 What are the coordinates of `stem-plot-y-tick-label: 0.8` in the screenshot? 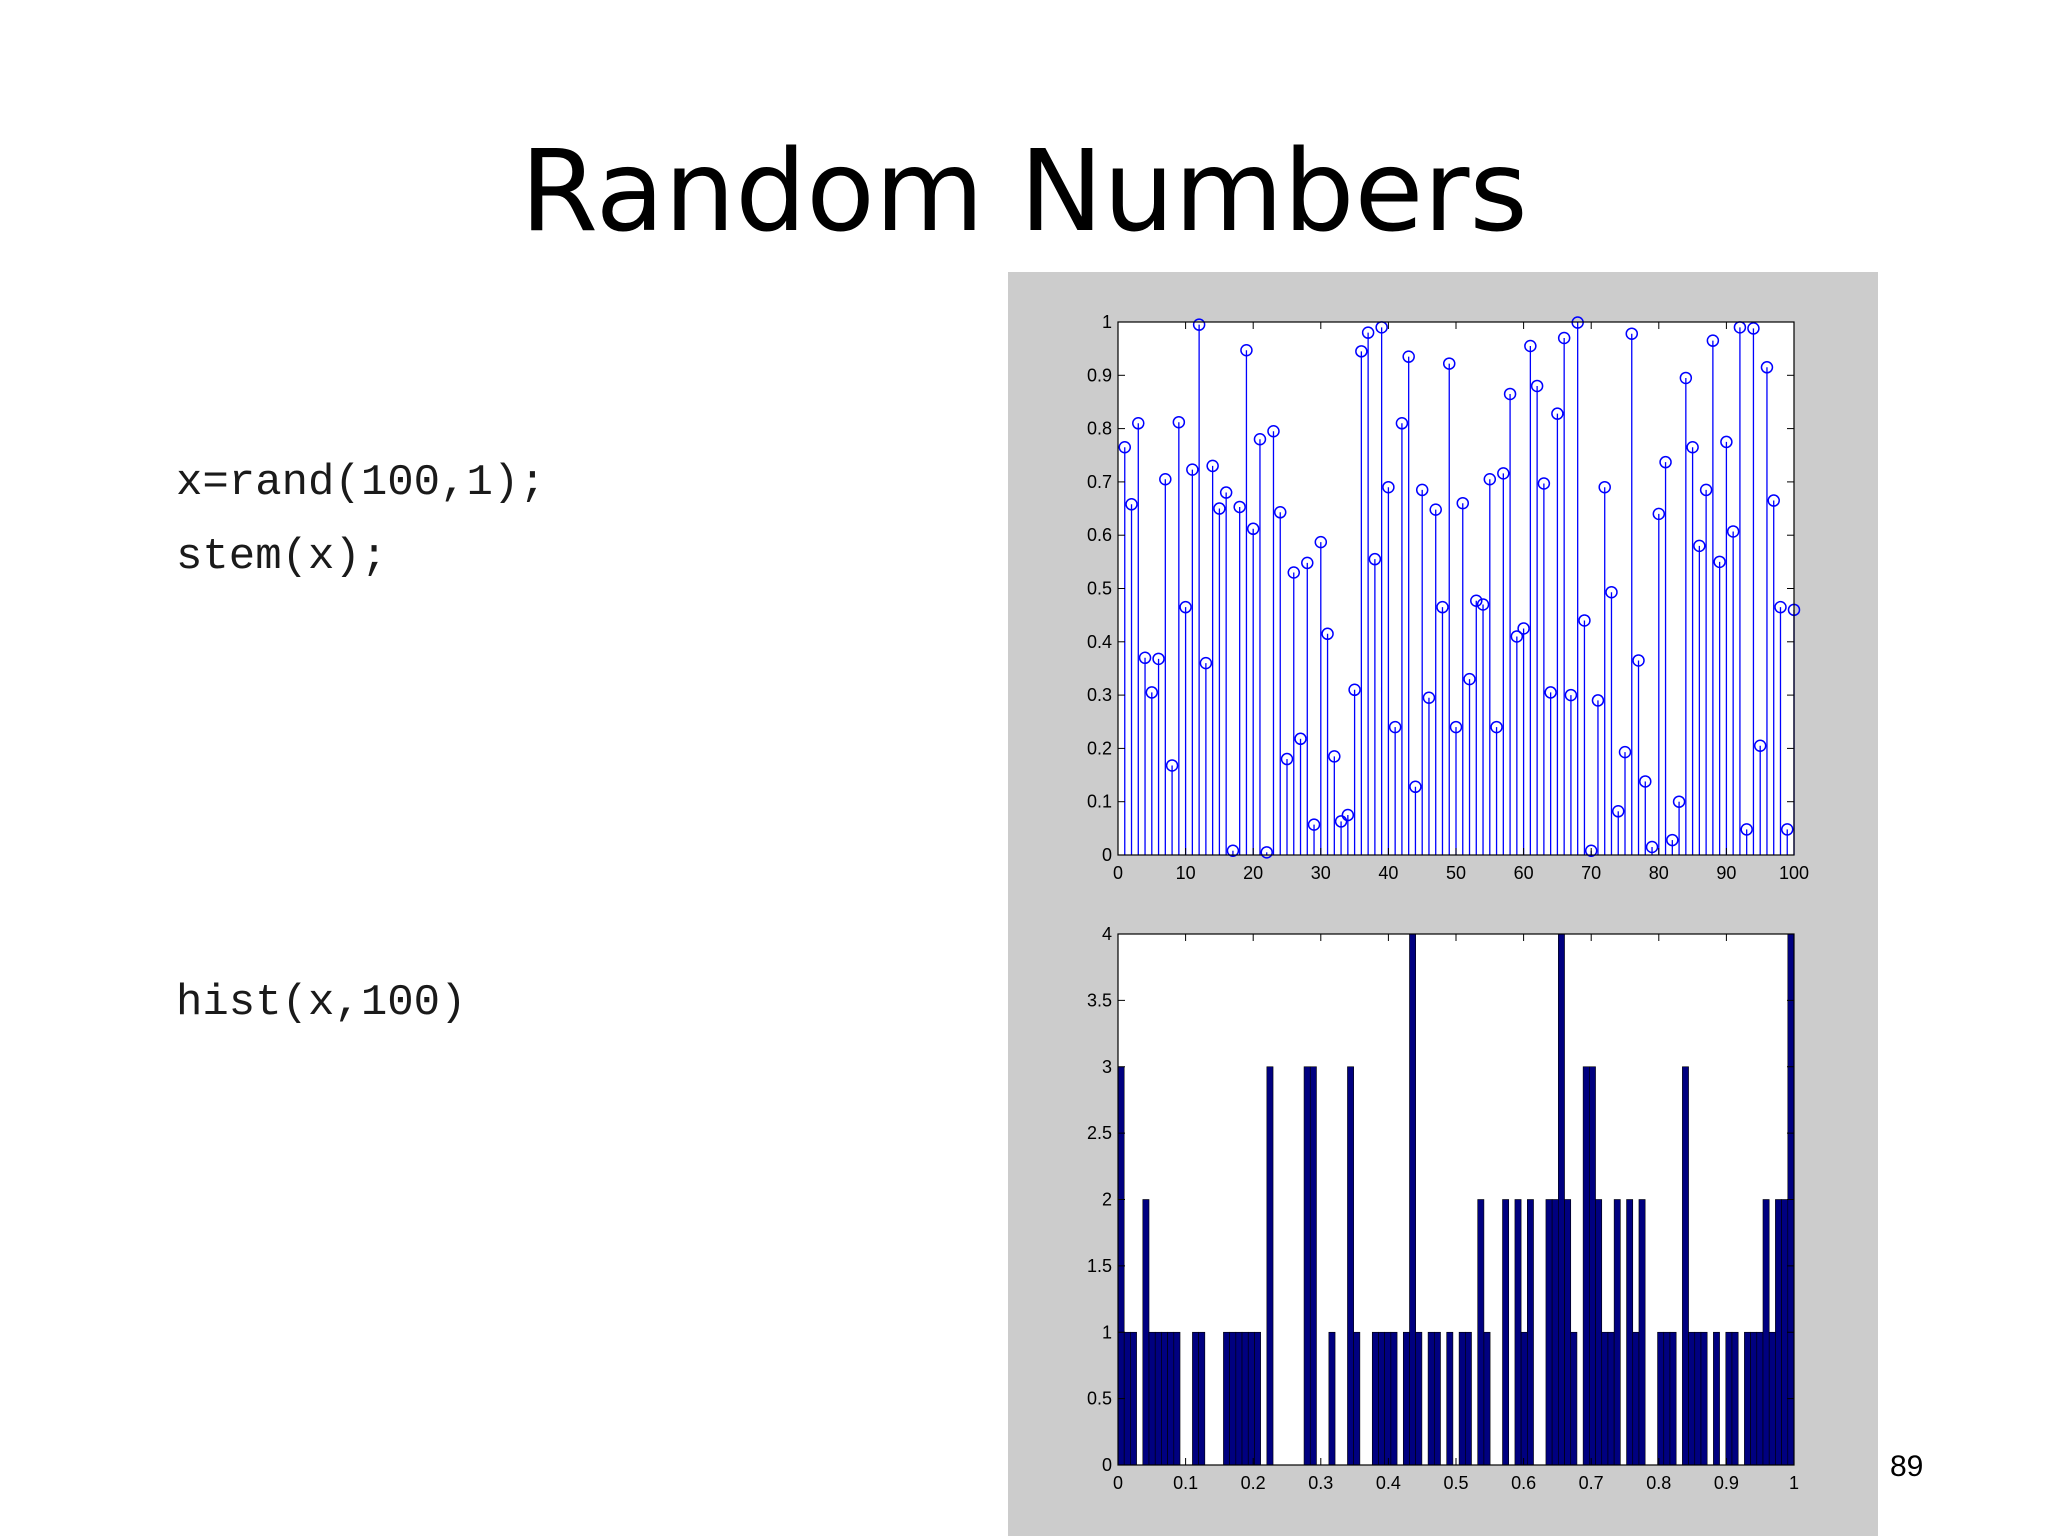 It's located at (1099, 429).